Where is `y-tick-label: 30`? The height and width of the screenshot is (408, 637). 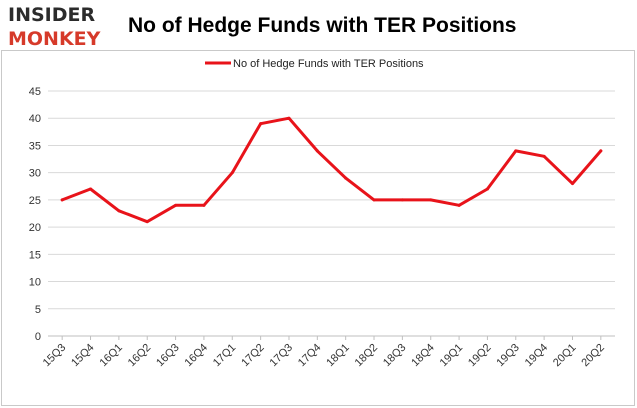
y-tick-label: 30 is located at coordinates (35, 174).